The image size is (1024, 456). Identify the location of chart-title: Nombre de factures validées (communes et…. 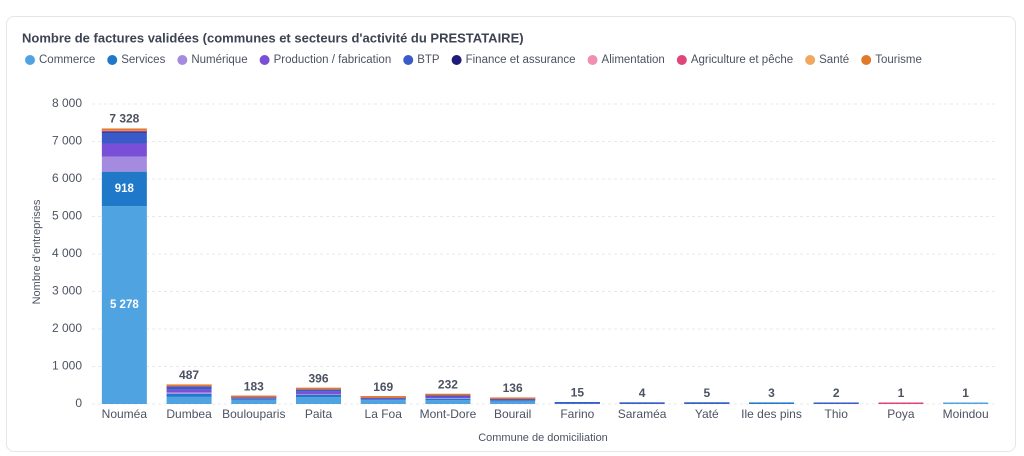
(273, 37).